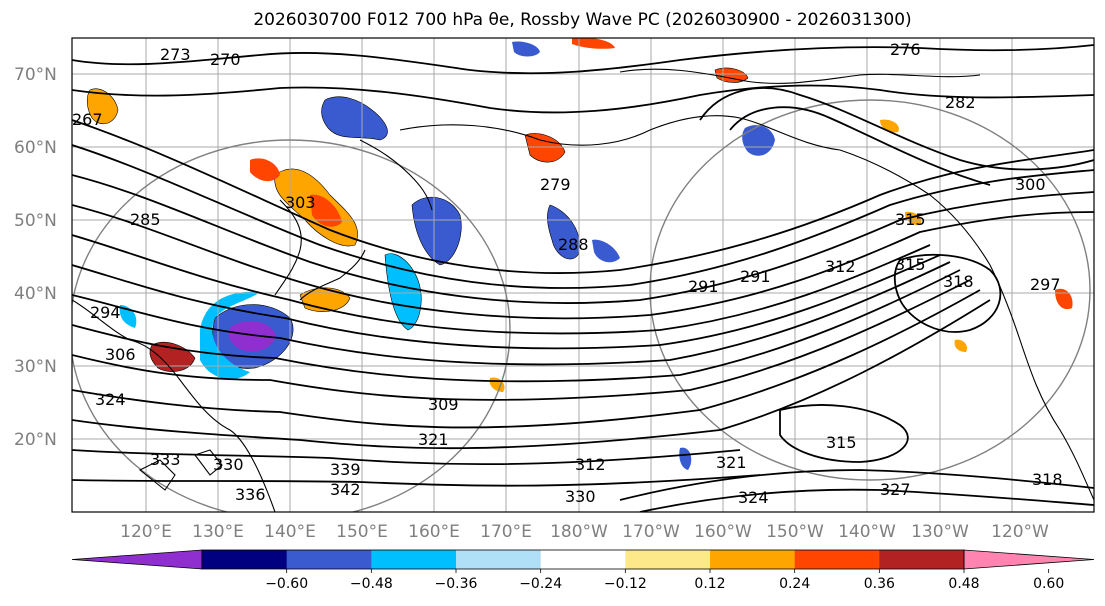 The height and width of the screenshot is (606, 1105). I want to click on contour-label: 339, so click(345, 469).